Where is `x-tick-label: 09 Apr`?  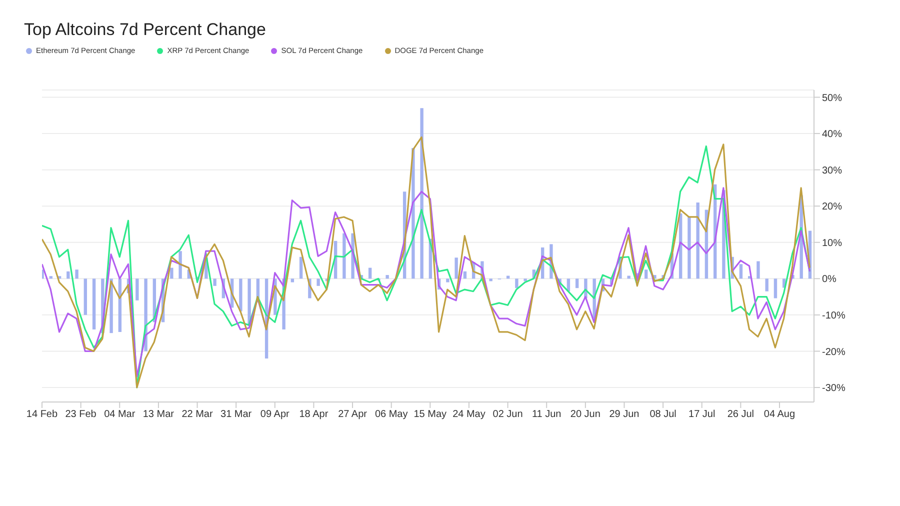 x-tick-label: 09 Apr is located at coordinates (275, 414).